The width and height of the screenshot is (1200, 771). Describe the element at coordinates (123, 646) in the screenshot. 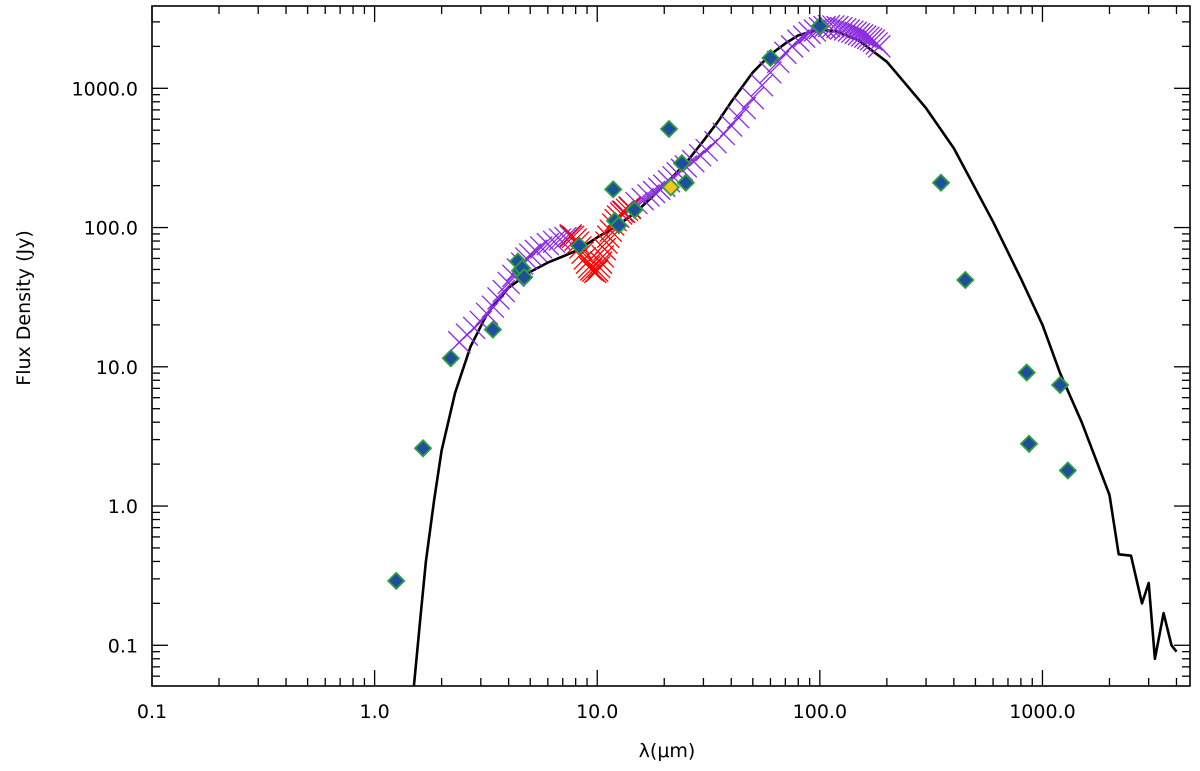

I see `y-tick-label: 0.1` at that location.